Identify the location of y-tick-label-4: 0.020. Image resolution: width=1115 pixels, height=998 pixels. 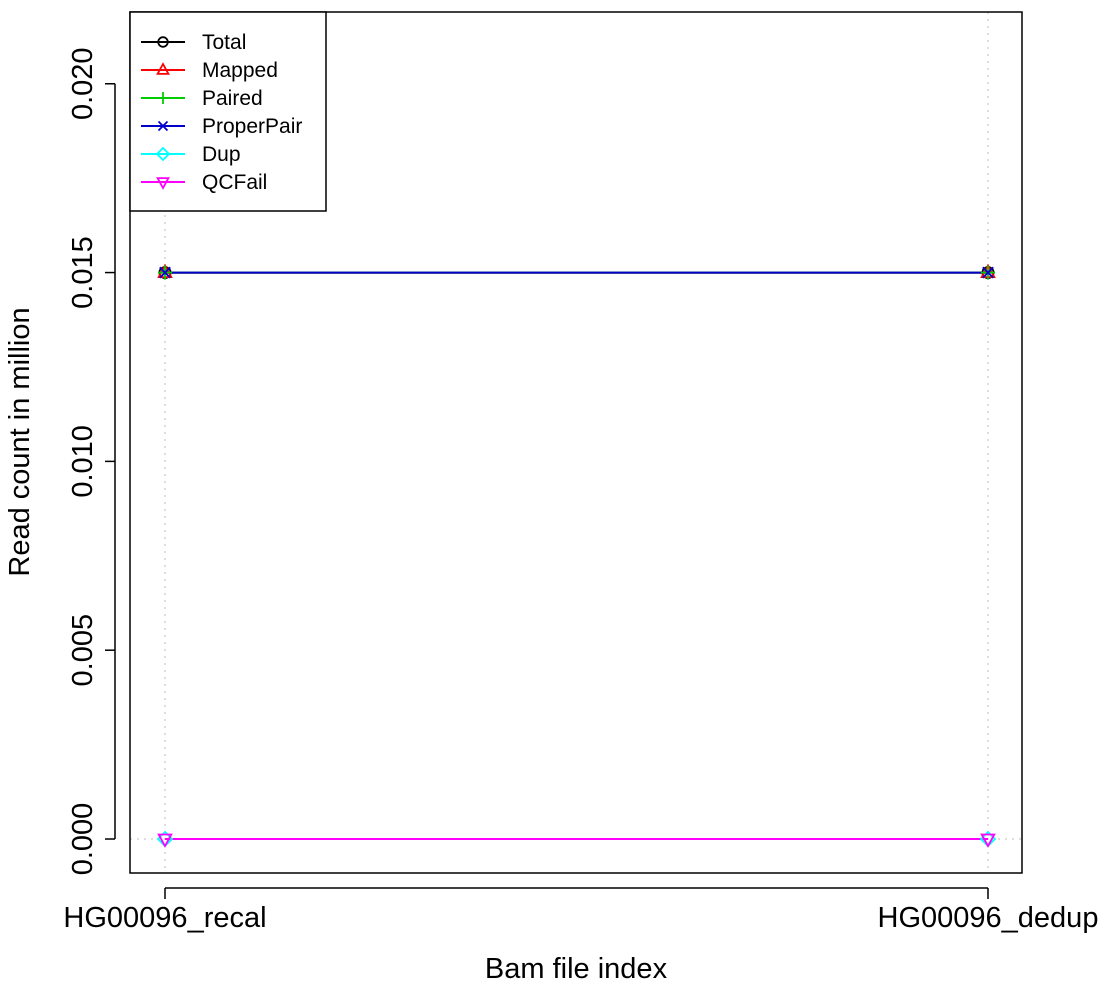
(83, 83).